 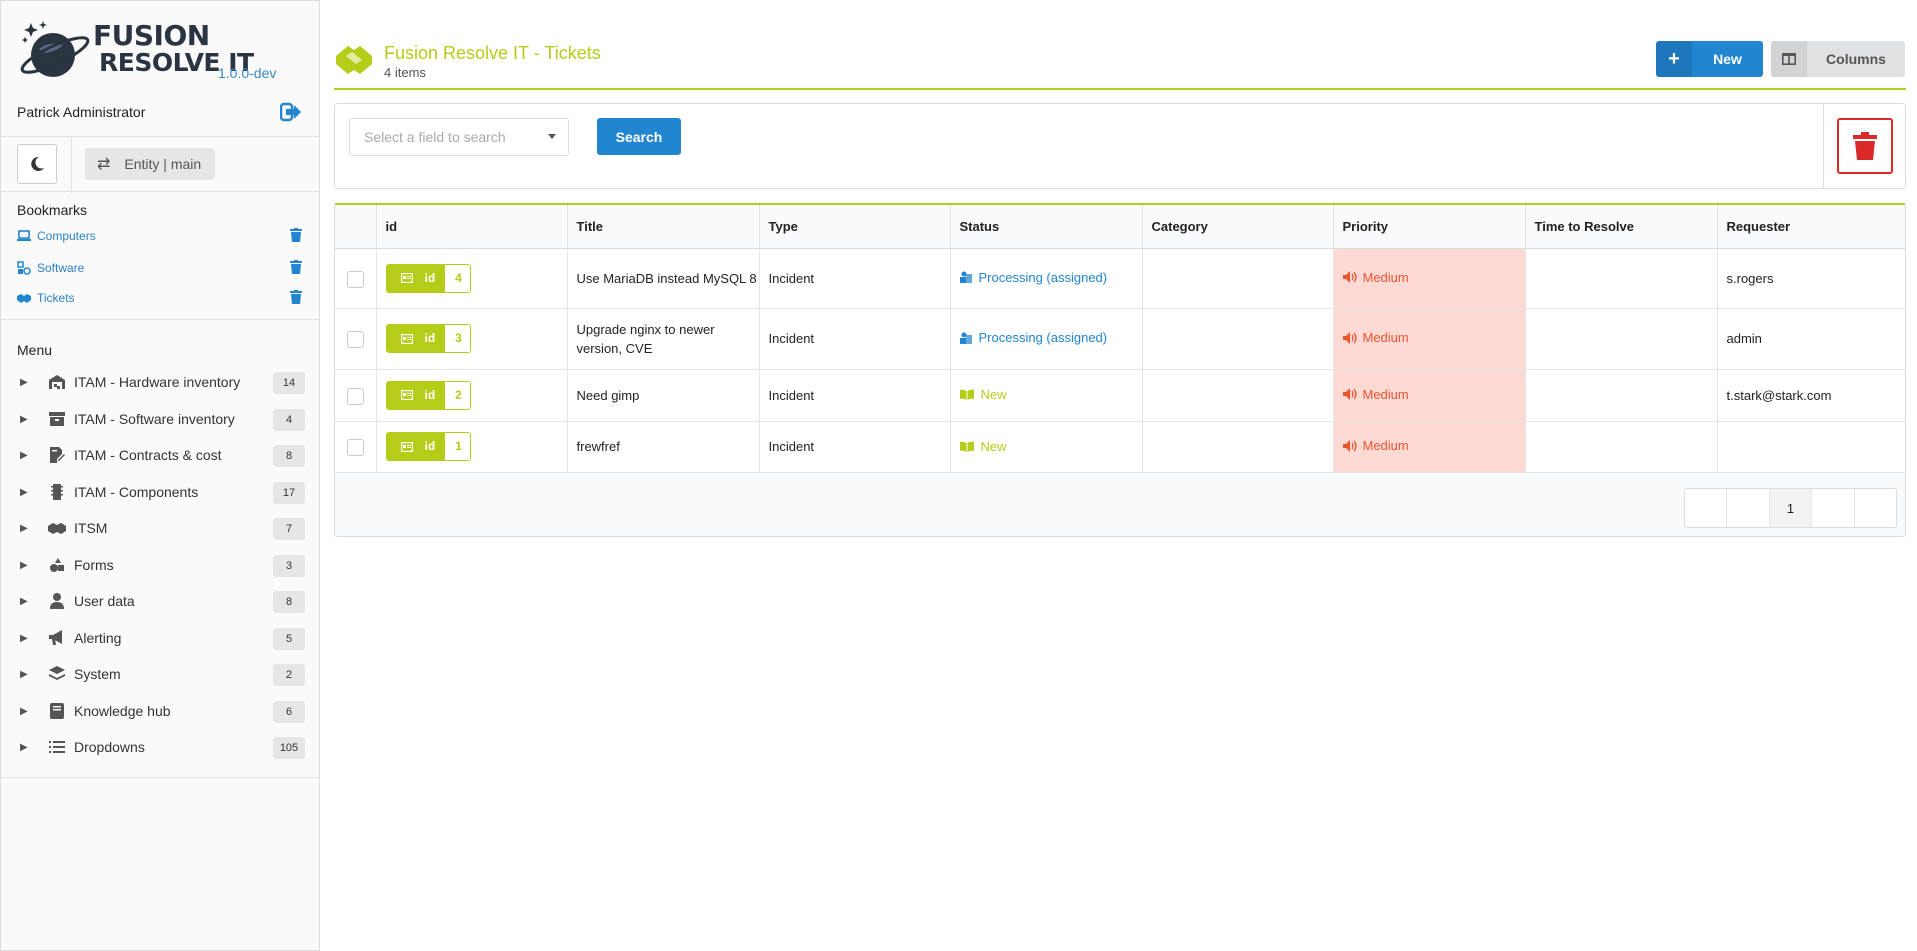 What do you see at coordinates (289, 493) in the screenshot?
I see `count-badge: 17` at bounding box center [289, 493].